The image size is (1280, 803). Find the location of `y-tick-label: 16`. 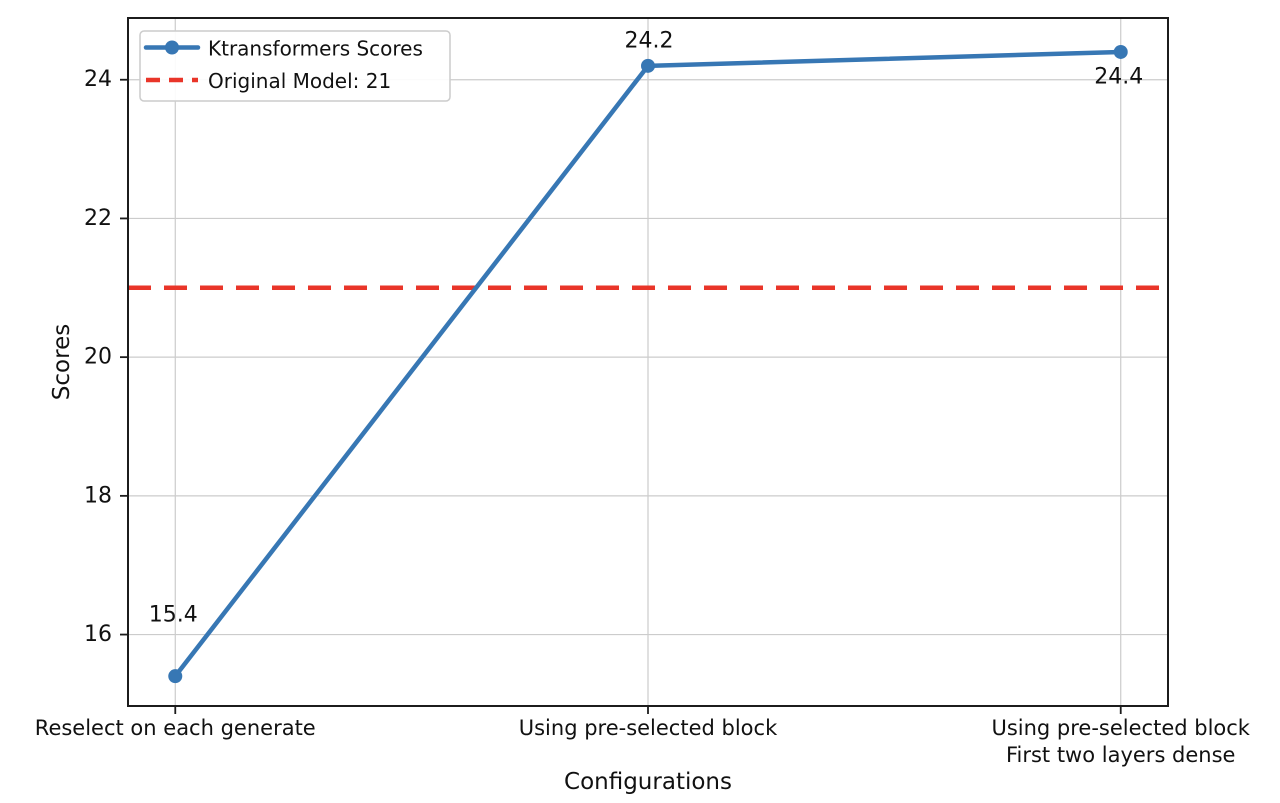

y-tick-label: 16 is located at coordinates (98, 634).